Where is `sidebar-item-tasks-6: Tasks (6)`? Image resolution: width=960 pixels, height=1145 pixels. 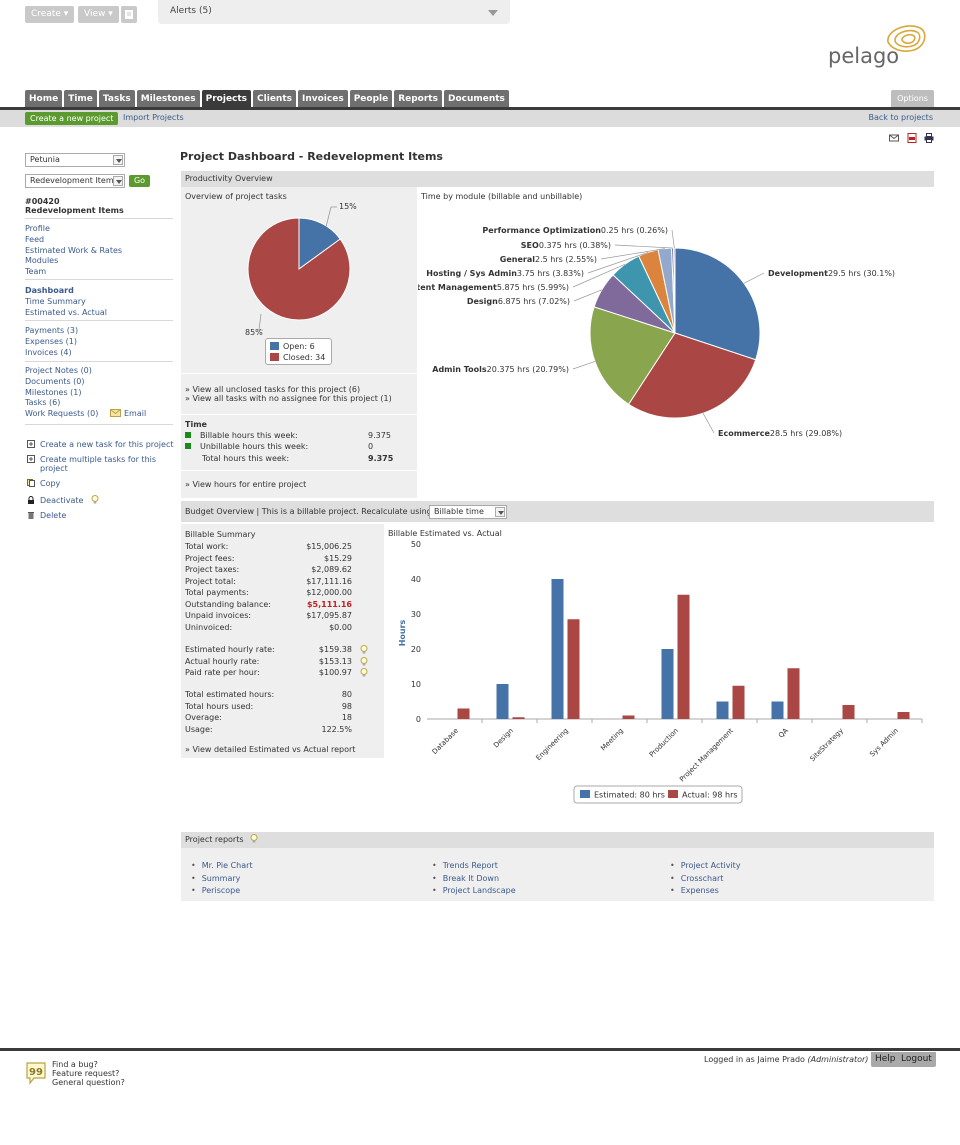
sidebar-item-tasks-6: Tasks (6) is located at coordinates (43, 403).